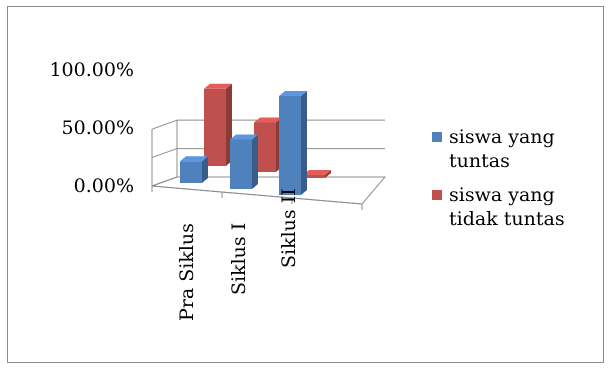 The image size is (611, 369). What do you see at coordinates (104, 186) in the screenshot?
I see `y-tick-label-0: 0.00%` at bounding box center [104, 186].